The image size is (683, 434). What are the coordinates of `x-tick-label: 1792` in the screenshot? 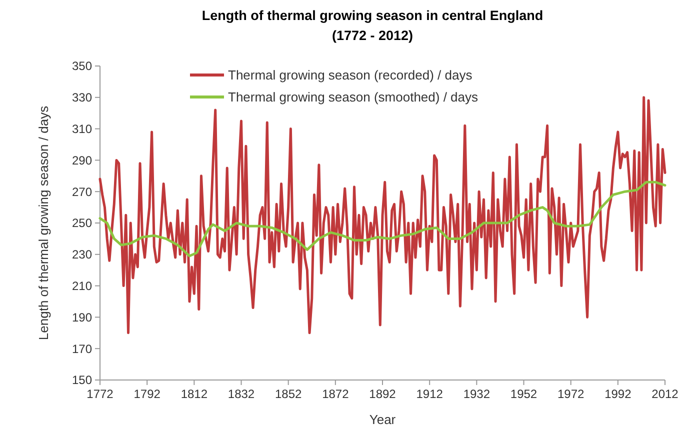 It's located at (147, 394).